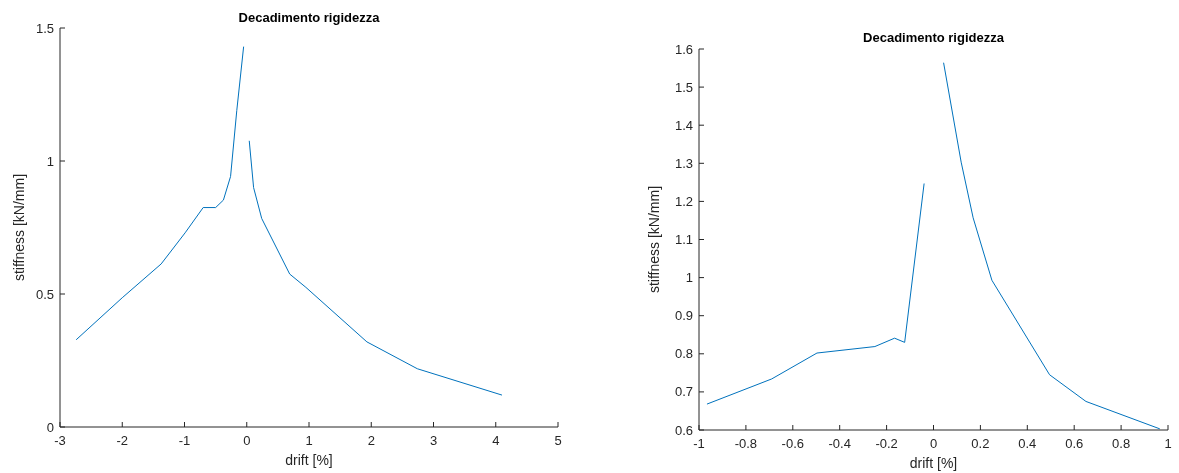  What do you see at coordinates (122, 440) in the screenshot?
I see `x-tick-label: -2` at bounding box center [122, 440].